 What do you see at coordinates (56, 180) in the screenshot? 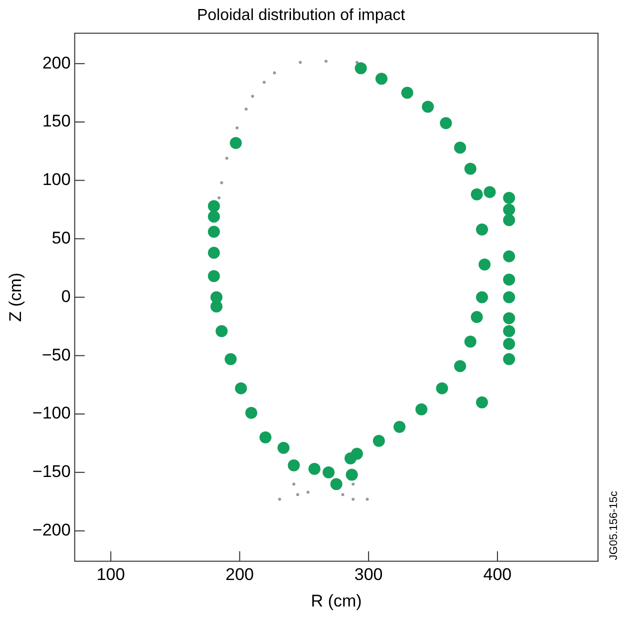
I see `y-tick-label: 100` at bounding box center [56, 180].